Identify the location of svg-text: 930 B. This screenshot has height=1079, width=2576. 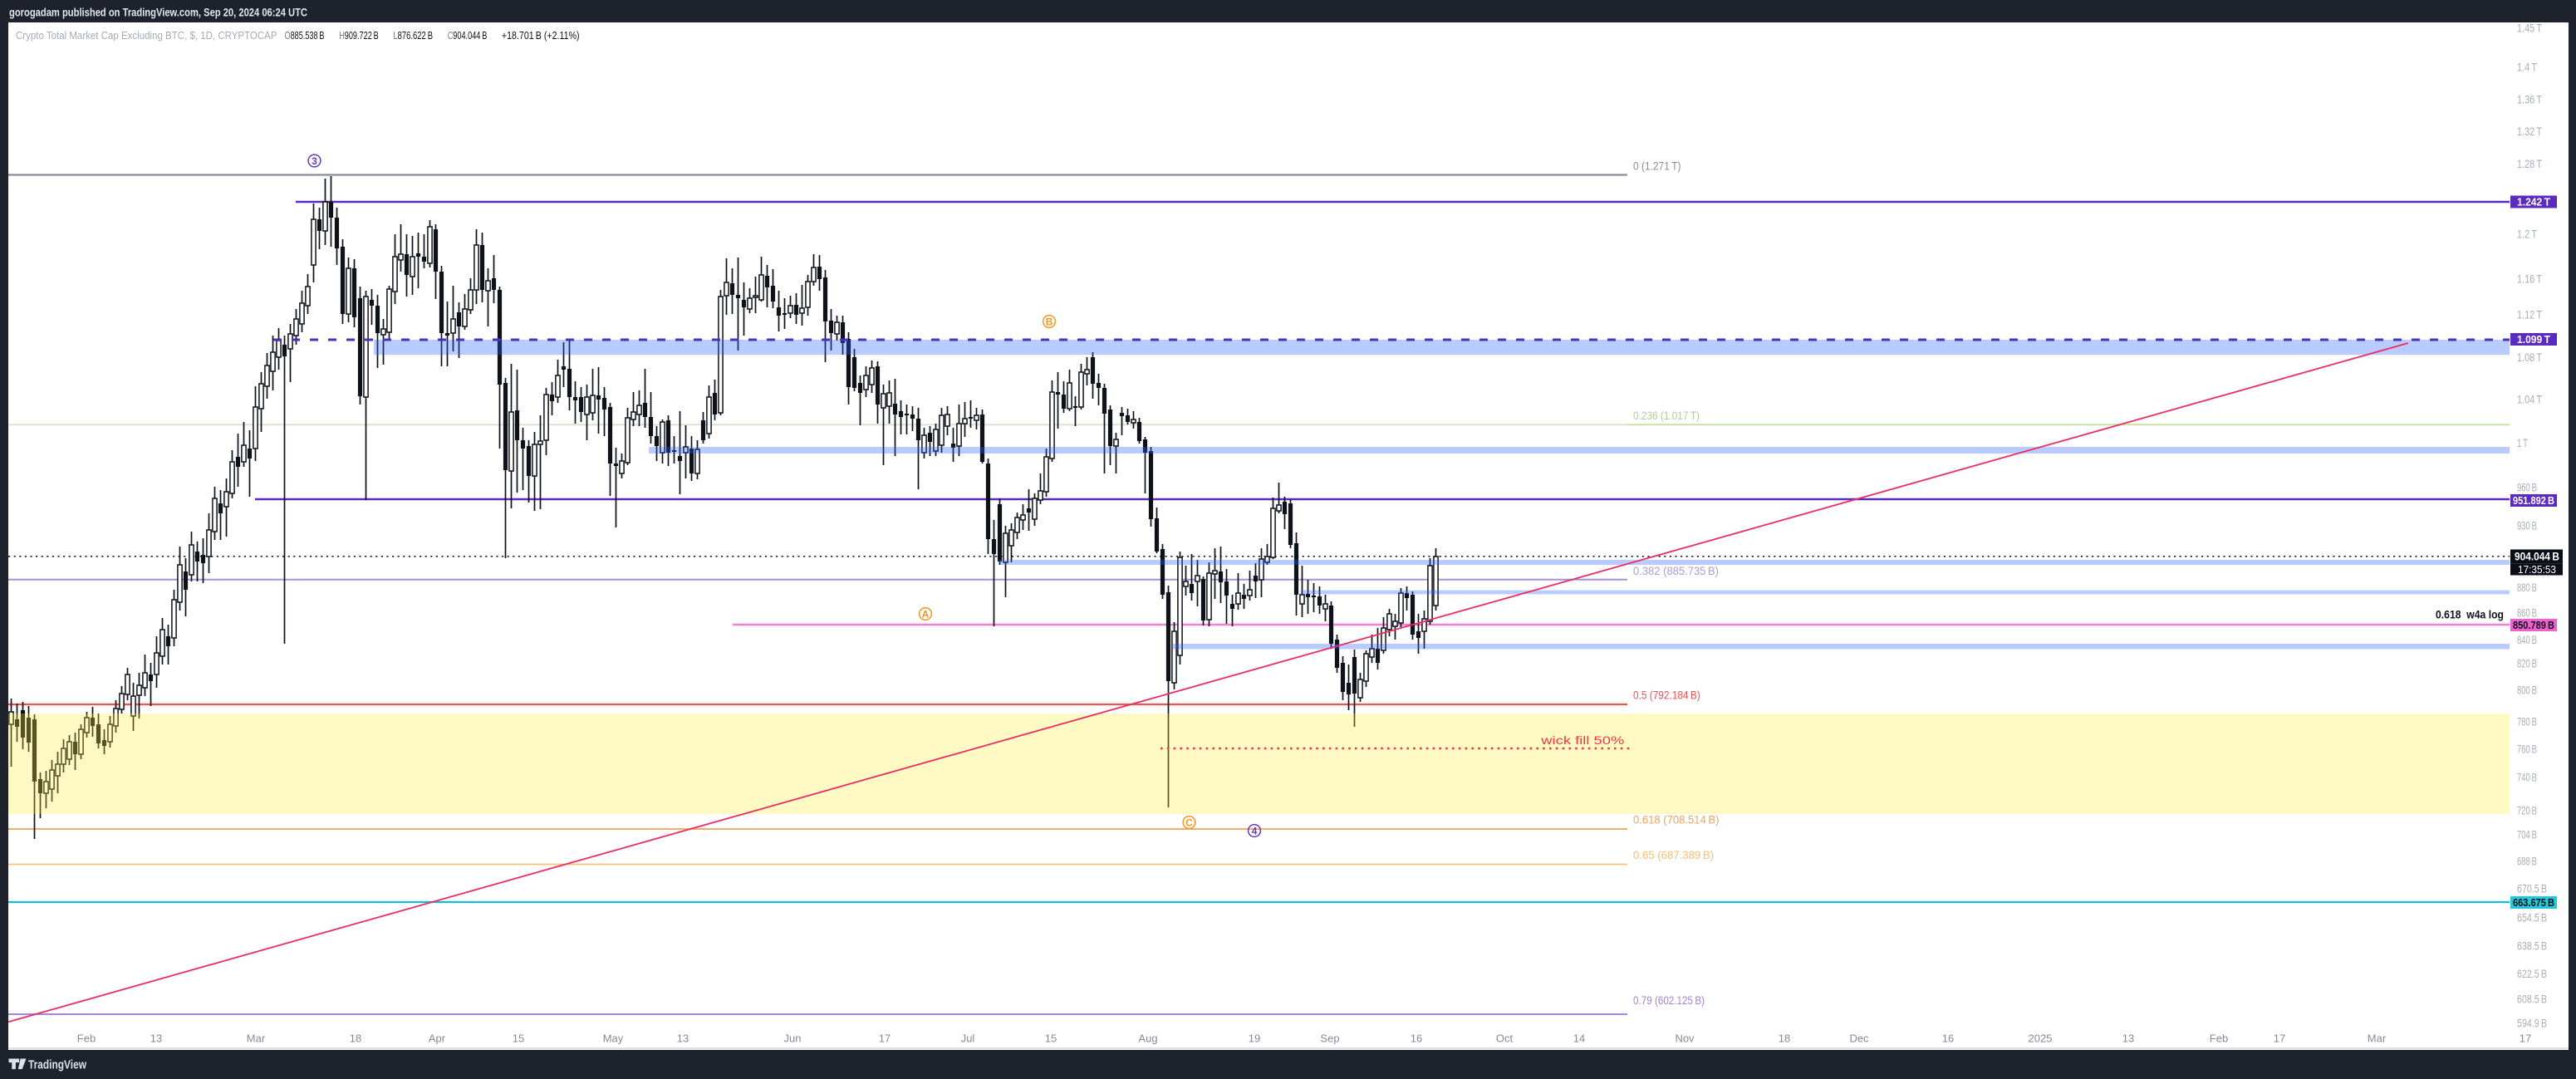
(2527, 526).